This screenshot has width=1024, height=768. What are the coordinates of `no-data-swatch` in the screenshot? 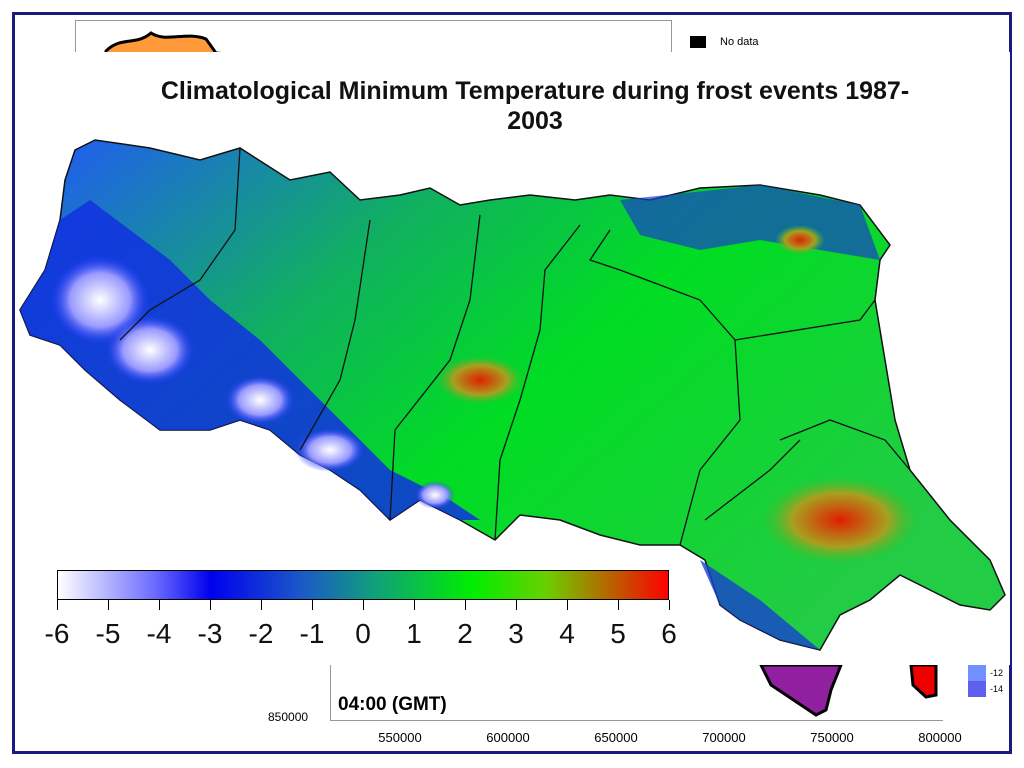 It's located at (698, 42).